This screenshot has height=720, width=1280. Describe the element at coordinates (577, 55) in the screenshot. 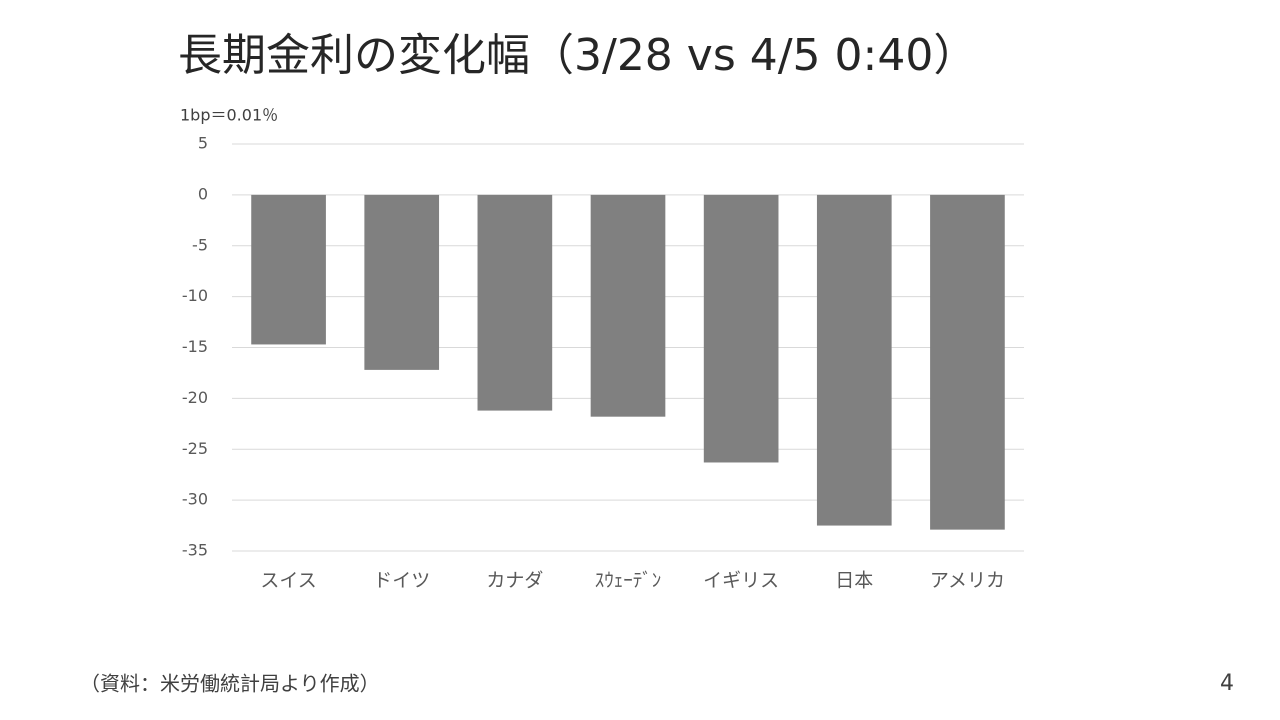

I see `chart-title: 長期金利の変化幅（3/28 vs 4/5 0:40）` at that location.